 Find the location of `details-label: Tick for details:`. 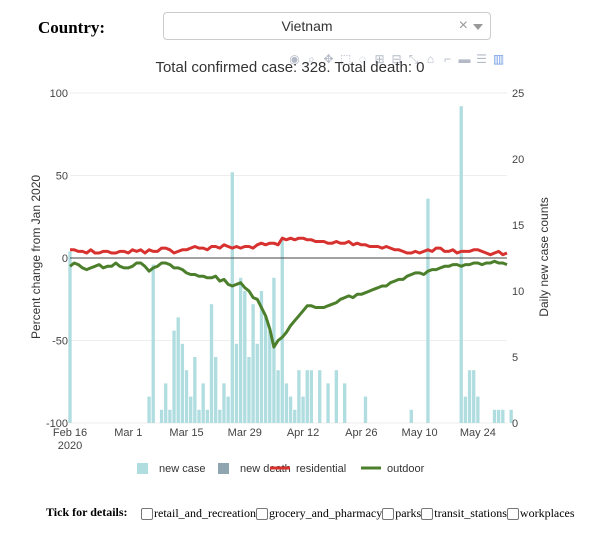

details-label: Tick for details: is located at coordinates (87, 512).